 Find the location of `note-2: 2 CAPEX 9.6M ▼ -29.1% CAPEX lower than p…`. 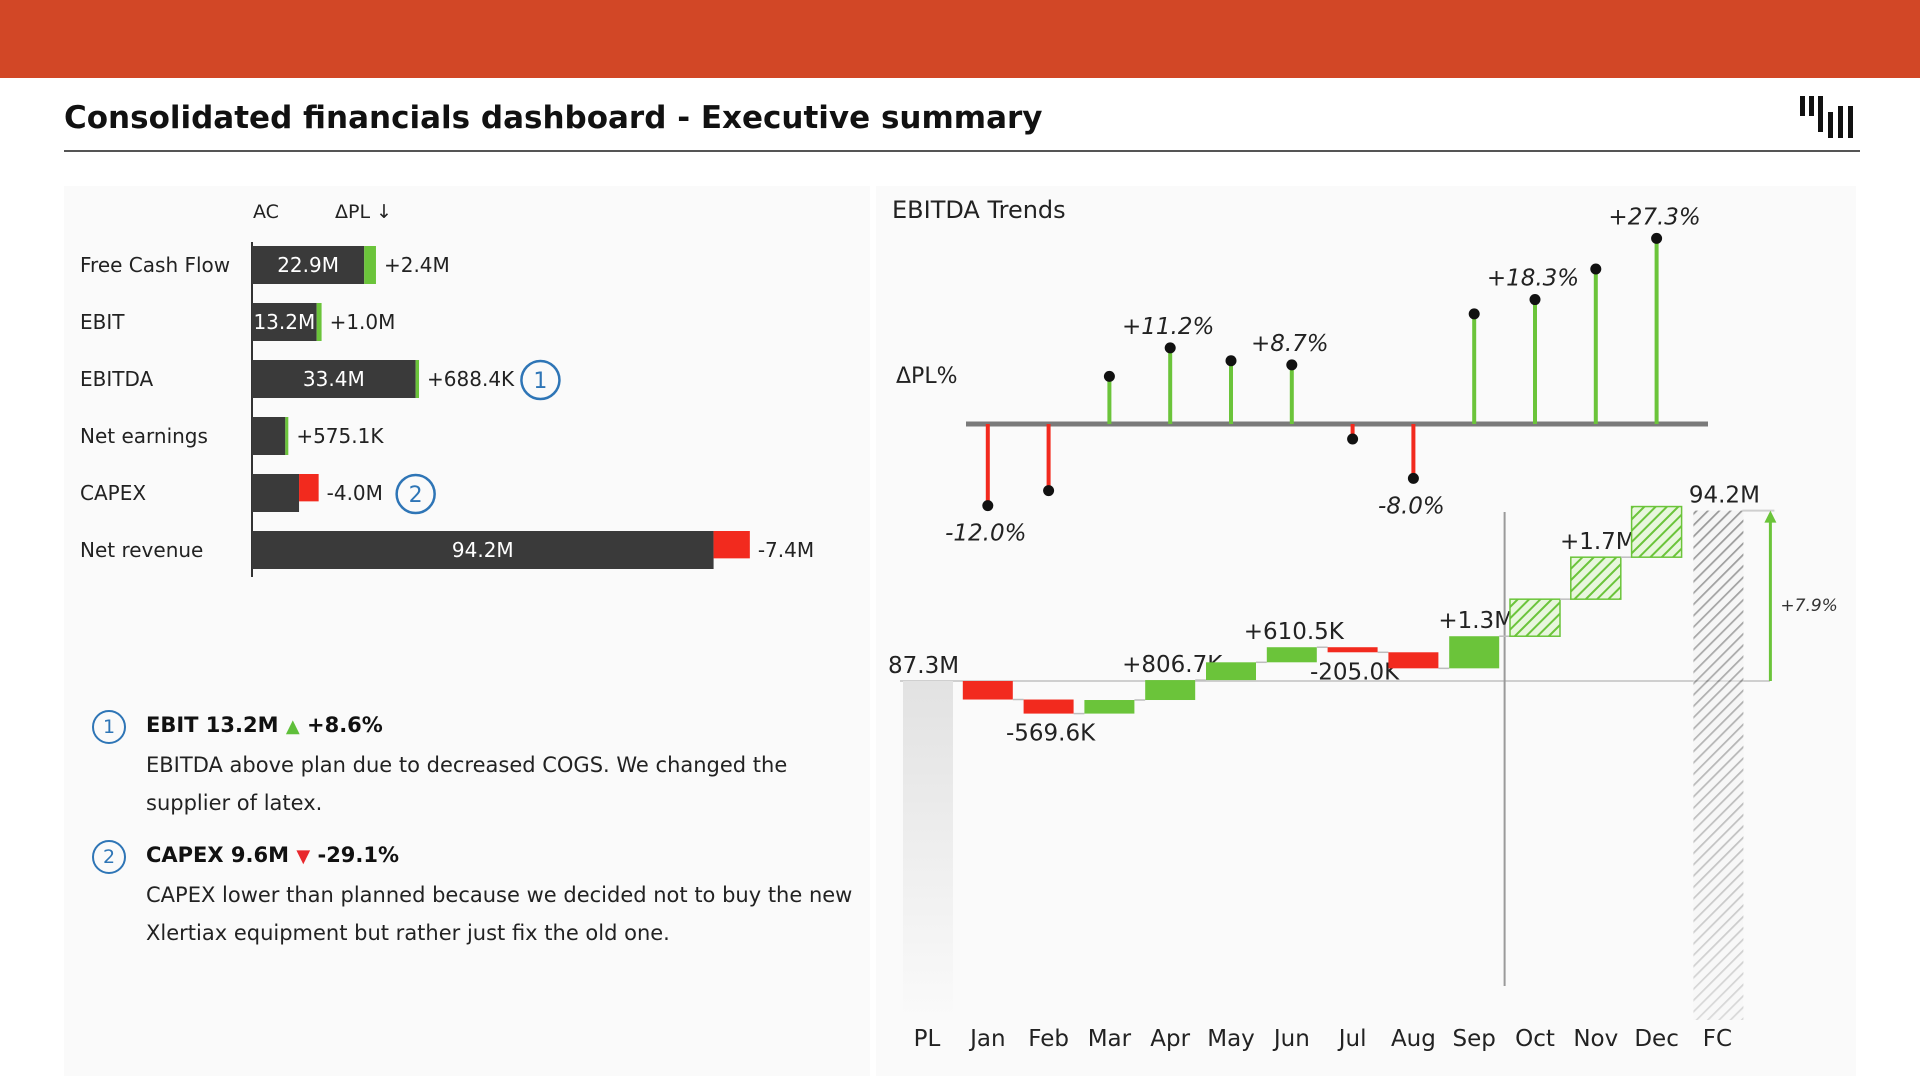

note-2: 2 CAPEX 9.6M ▼ -29.1% CAPEX lower than p… is located at coordinates (481, 894).